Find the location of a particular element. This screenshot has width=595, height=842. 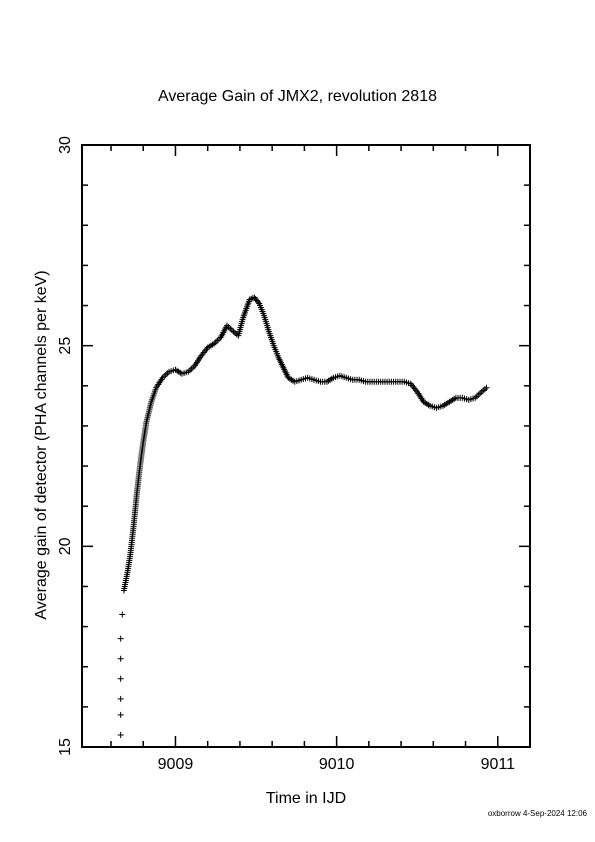

x-axis-label: Time in IJD is located at coordinates (306, 798).